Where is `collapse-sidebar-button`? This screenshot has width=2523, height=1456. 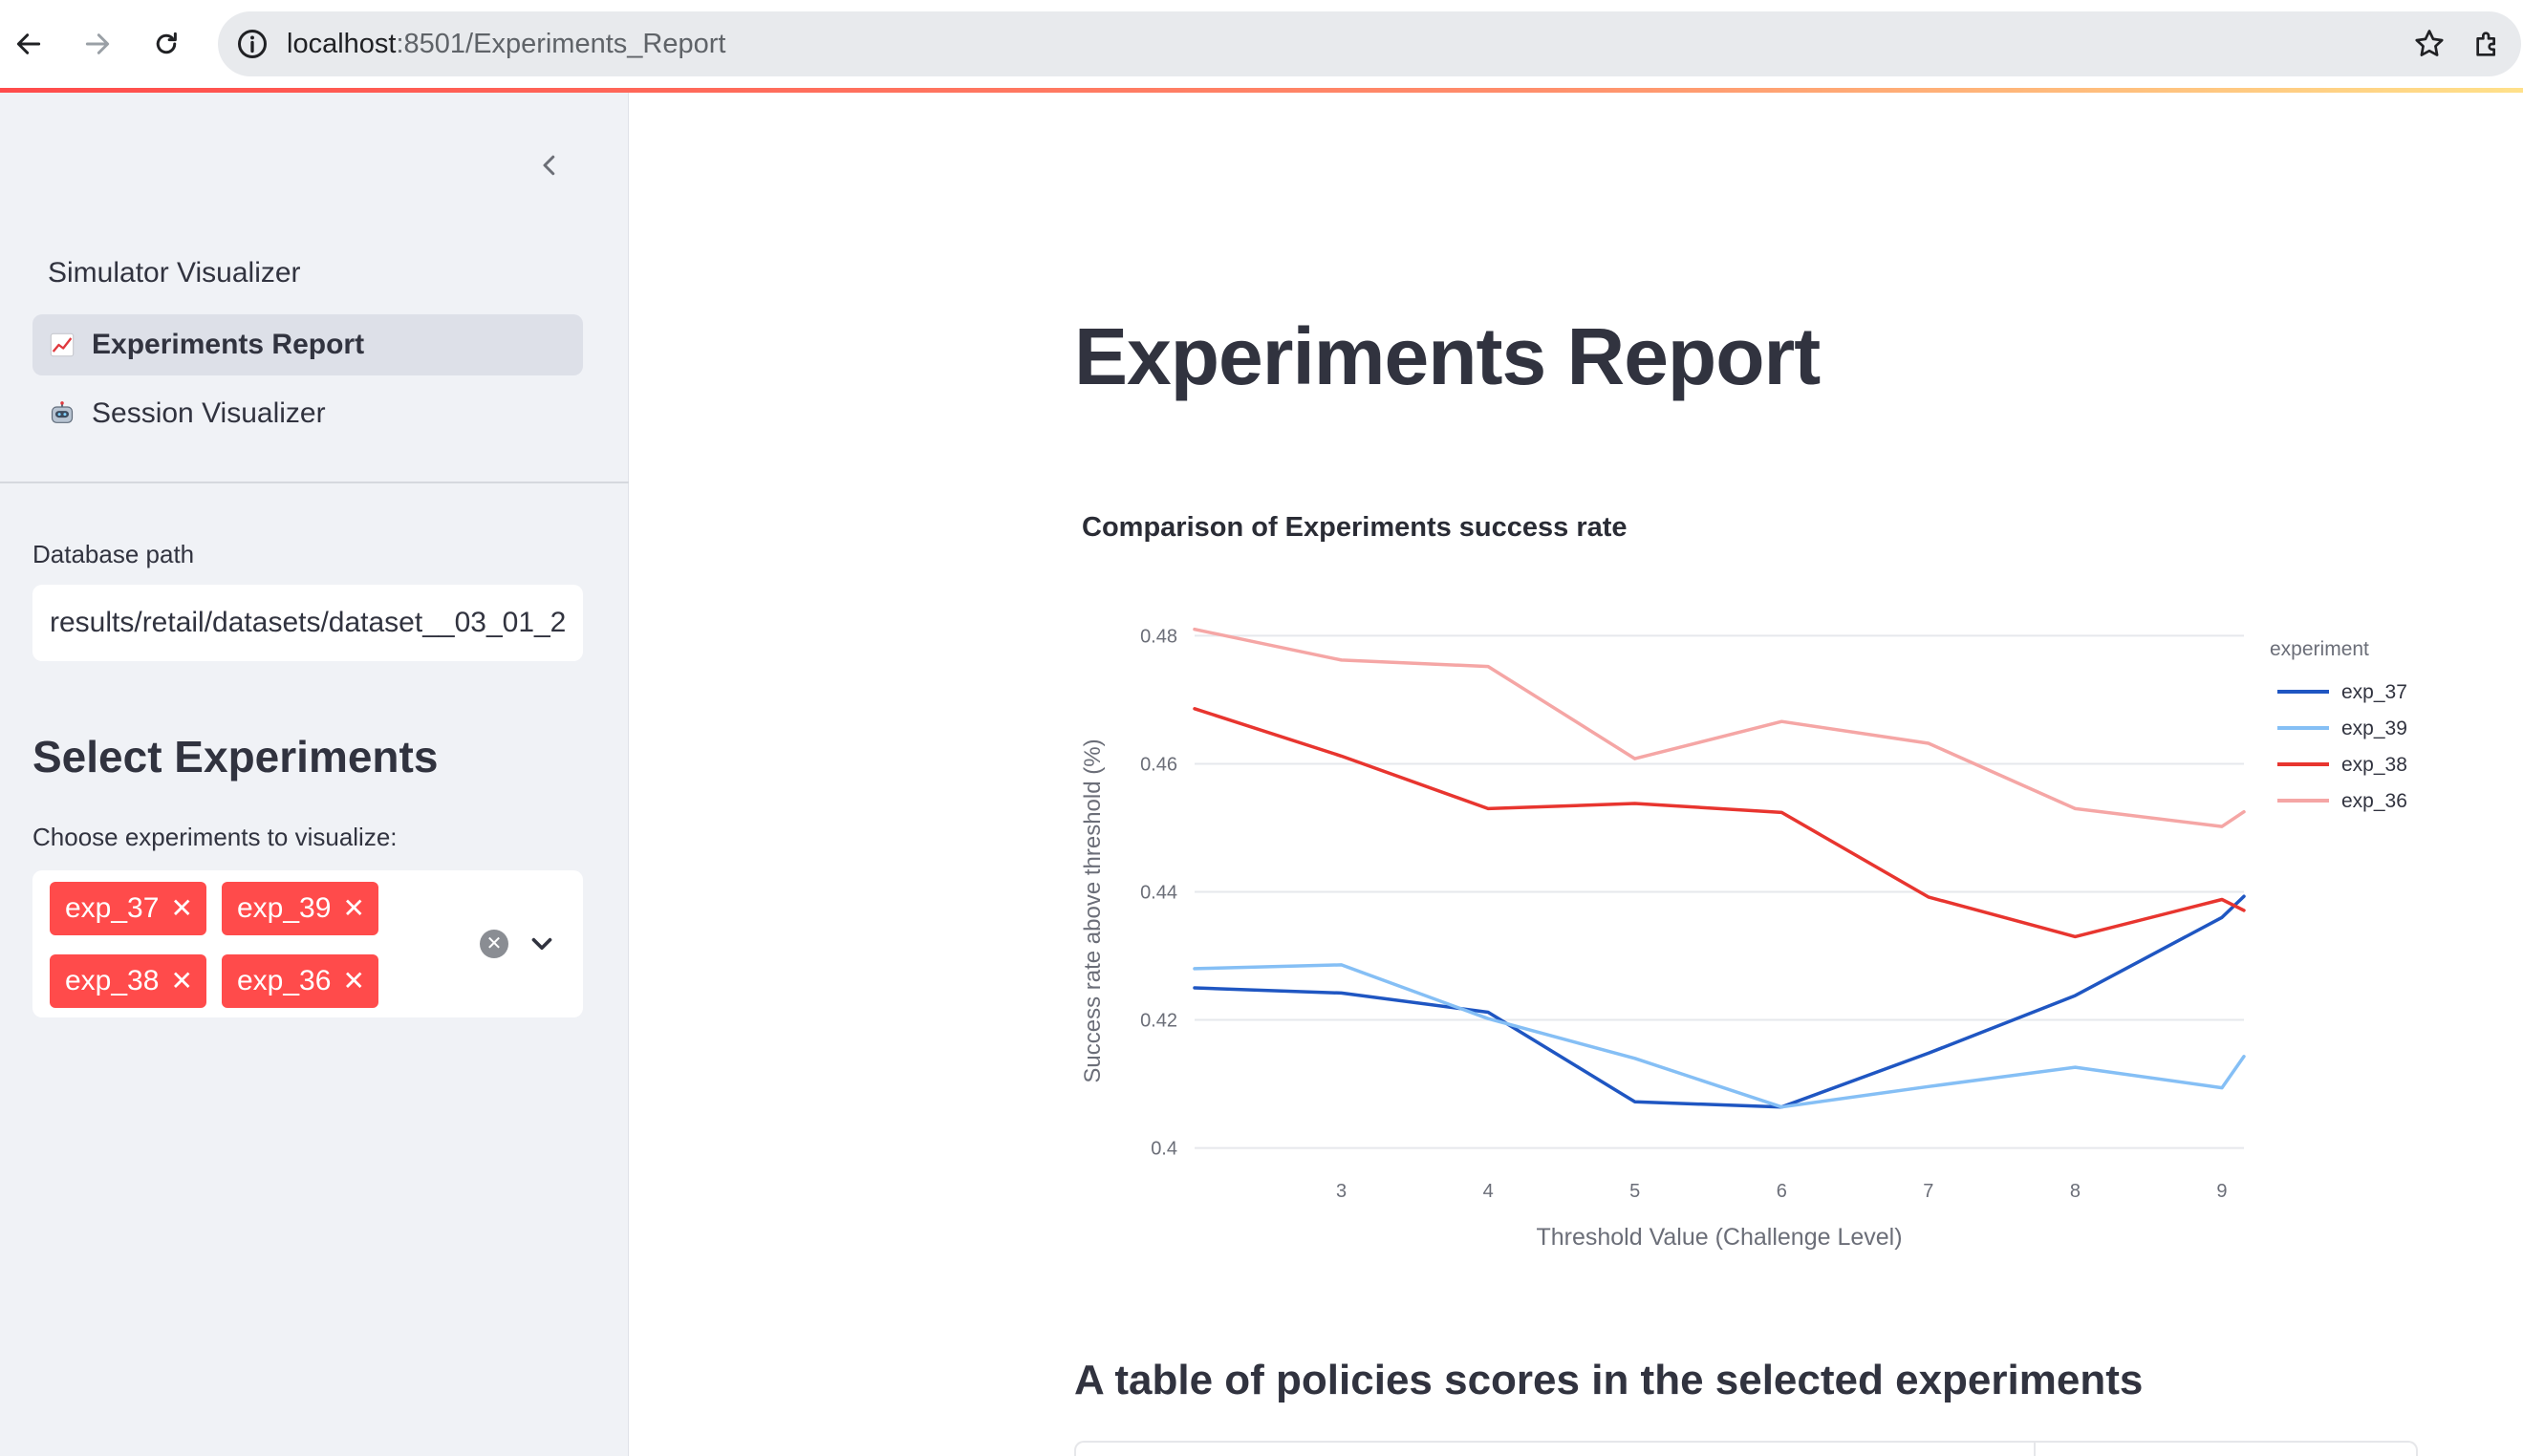
collapse-sidebar-button is located at coordinates (549, 165).